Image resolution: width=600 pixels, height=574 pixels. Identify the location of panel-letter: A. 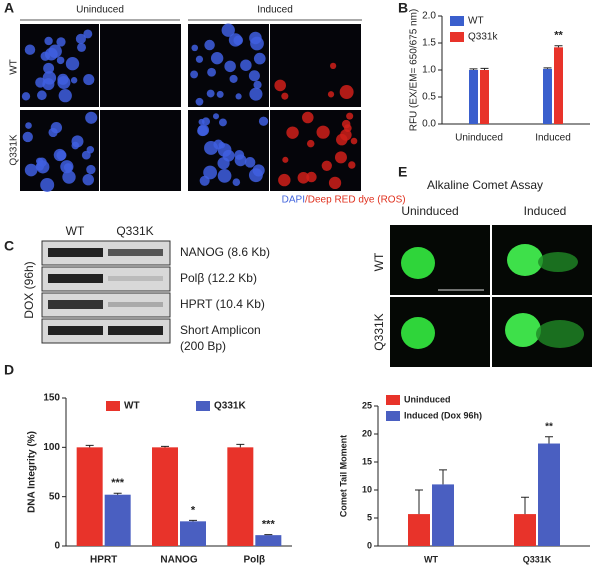
(9, 8).